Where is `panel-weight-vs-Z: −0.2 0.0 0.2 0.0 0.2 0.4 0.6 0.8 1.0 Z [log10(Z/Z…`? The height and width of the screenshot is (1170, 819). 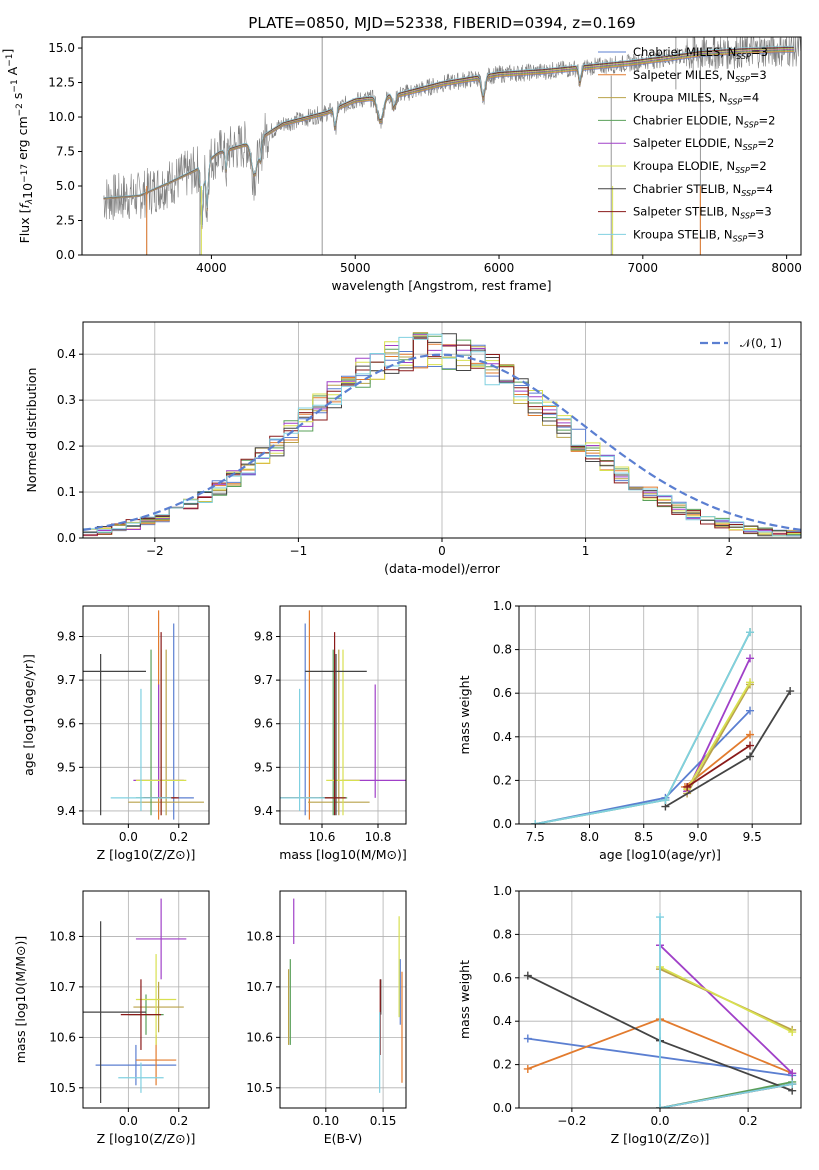 panel-weight-vs-Z: −0.2 0.0 0.2 0.0 0.2 0.4 0.6 0.8 1.0 Z [log10(Z/Z… is located at coordinates (629, 1015).